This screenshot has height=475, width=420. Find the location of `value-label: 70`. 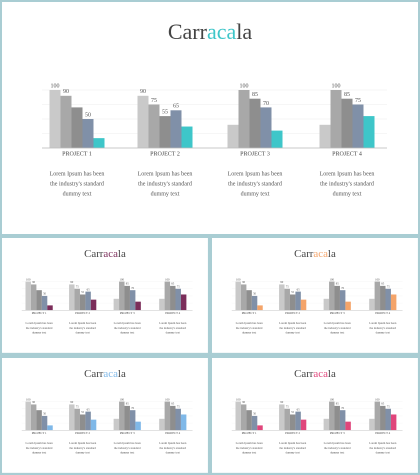

value-label: 70 is located at coordinates (342, 408).